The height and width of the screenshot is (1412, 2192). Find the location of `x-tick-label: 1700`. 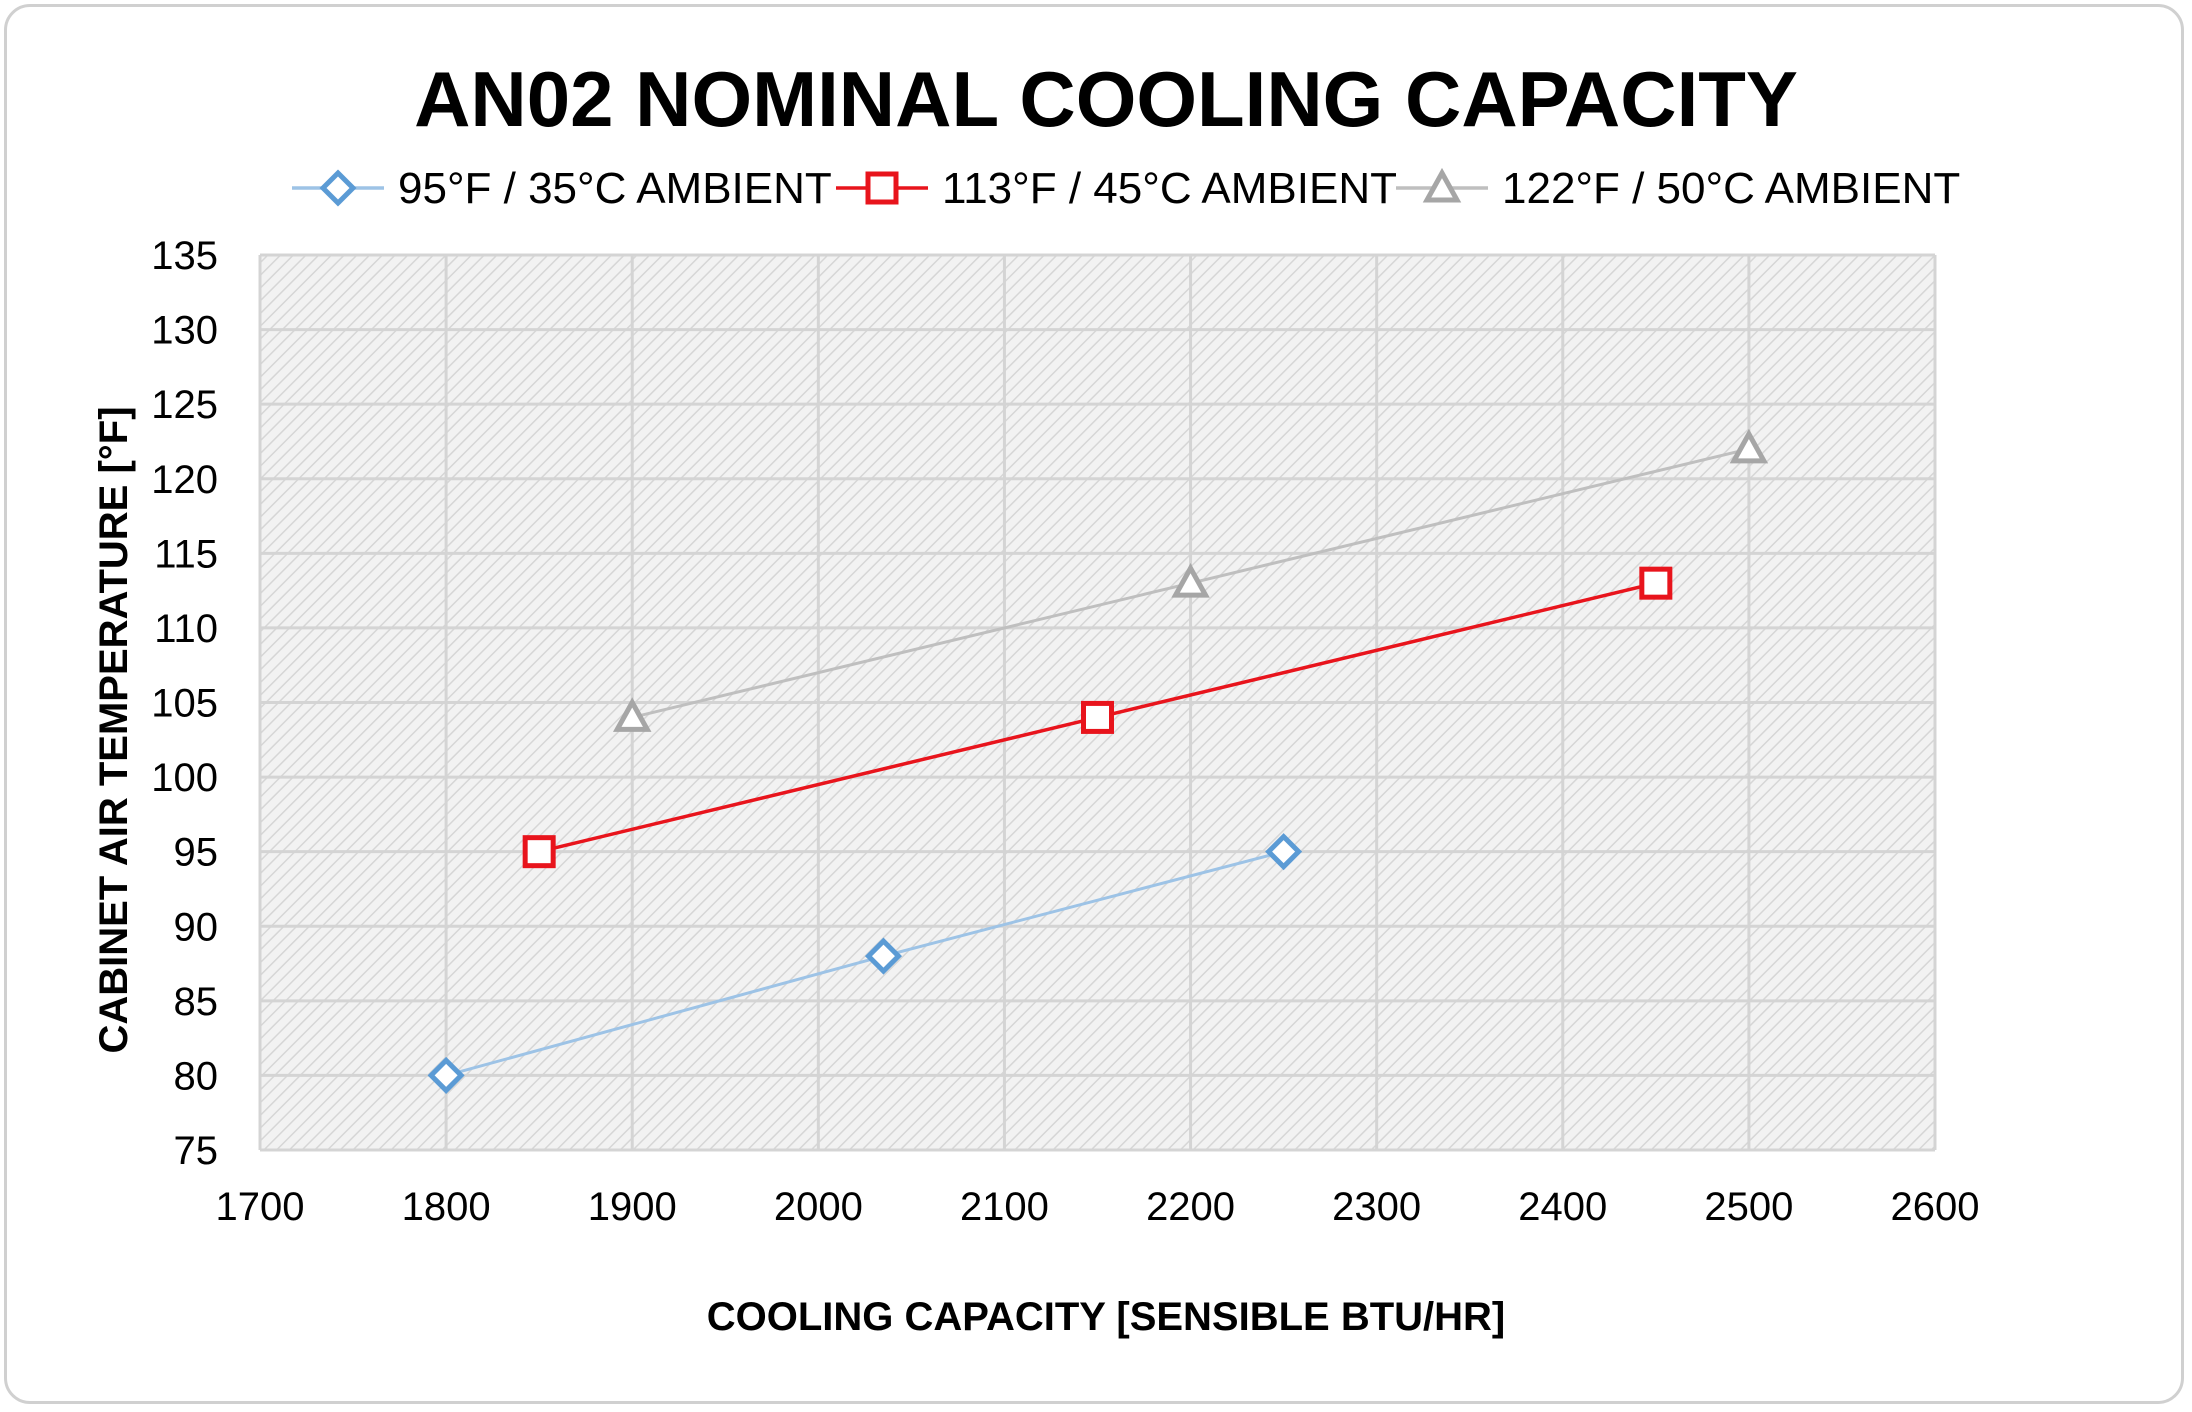

x-tick-label: 1700 is located at coordinates (260, 1207).